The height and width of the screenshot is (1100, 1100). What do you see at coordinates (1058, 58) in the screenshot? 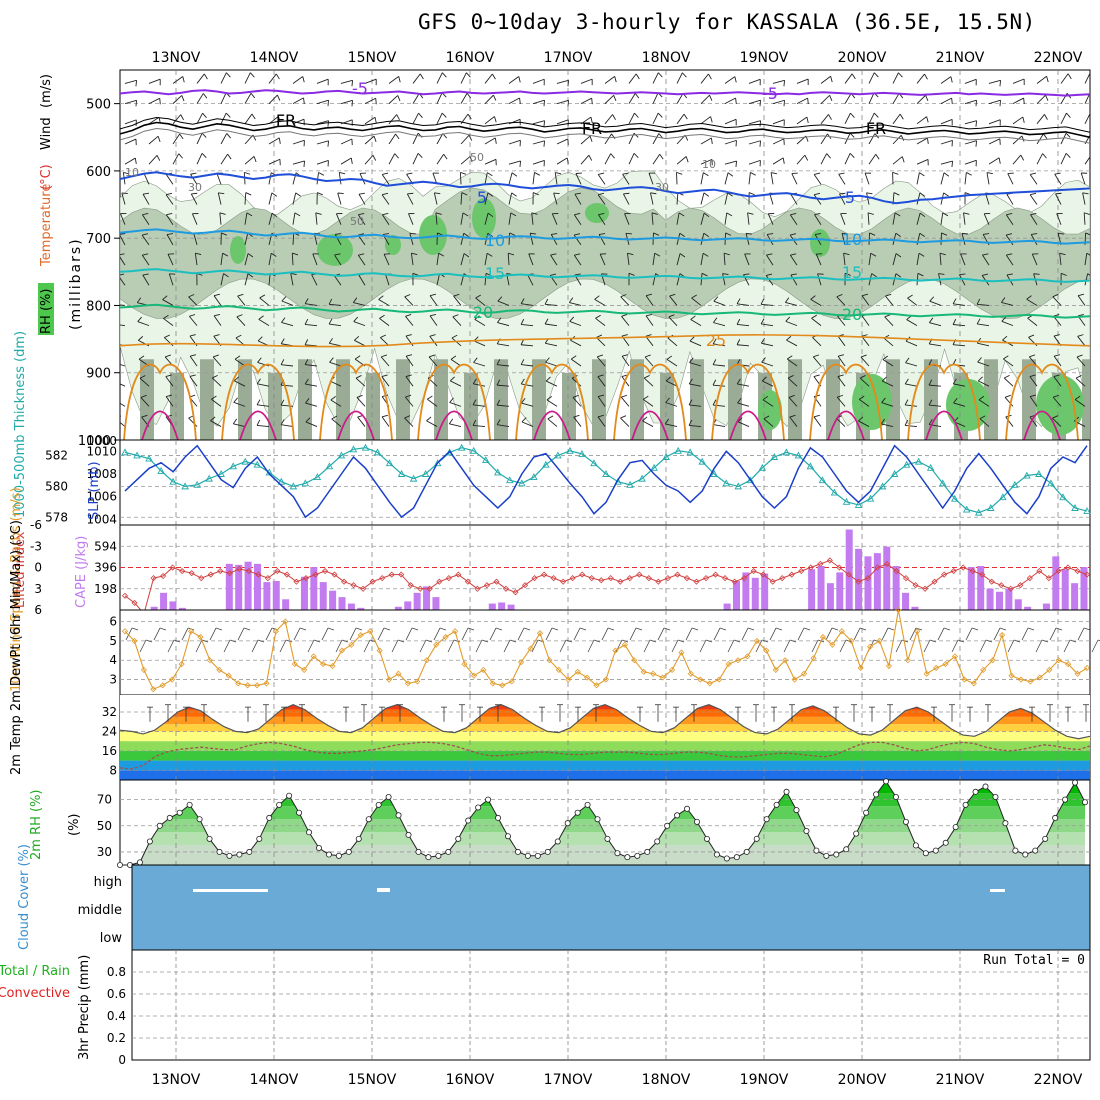
I see `top-date-22nov: 22NOV` at bounding box center [1058, 58].